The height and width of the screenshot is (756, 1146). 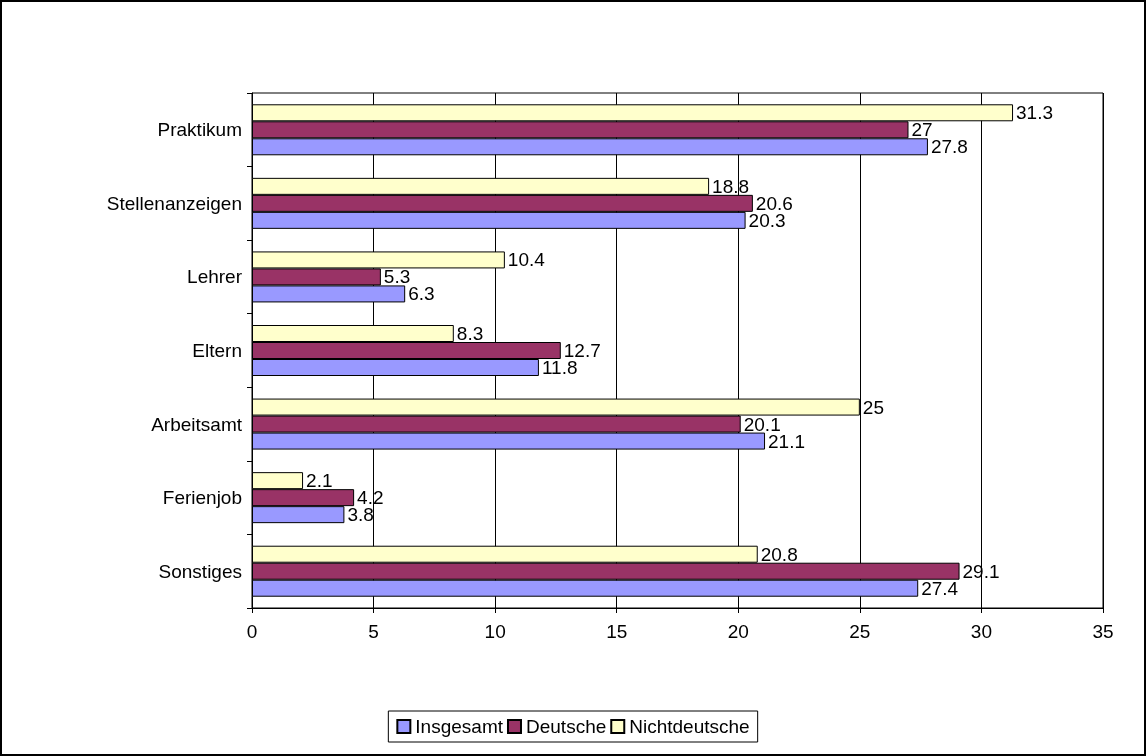 What do you see at coordinates (421, 294) in the screenshot?
I see `data-label: 6.3` at bounding box center [421, 294].